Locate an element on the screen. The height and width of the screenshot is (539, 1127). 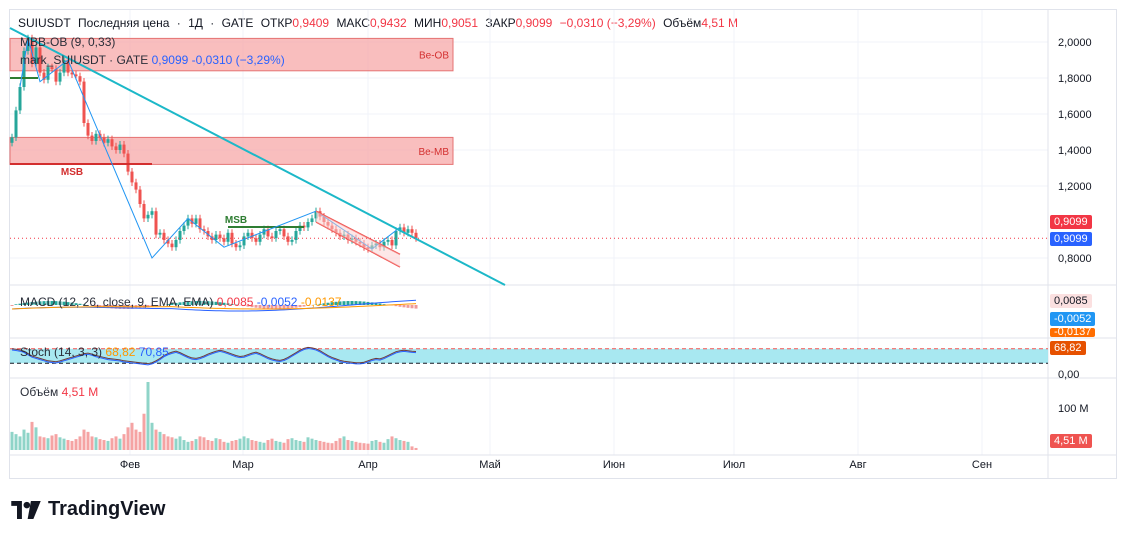
zone-box is located at coordinates (231, 150).